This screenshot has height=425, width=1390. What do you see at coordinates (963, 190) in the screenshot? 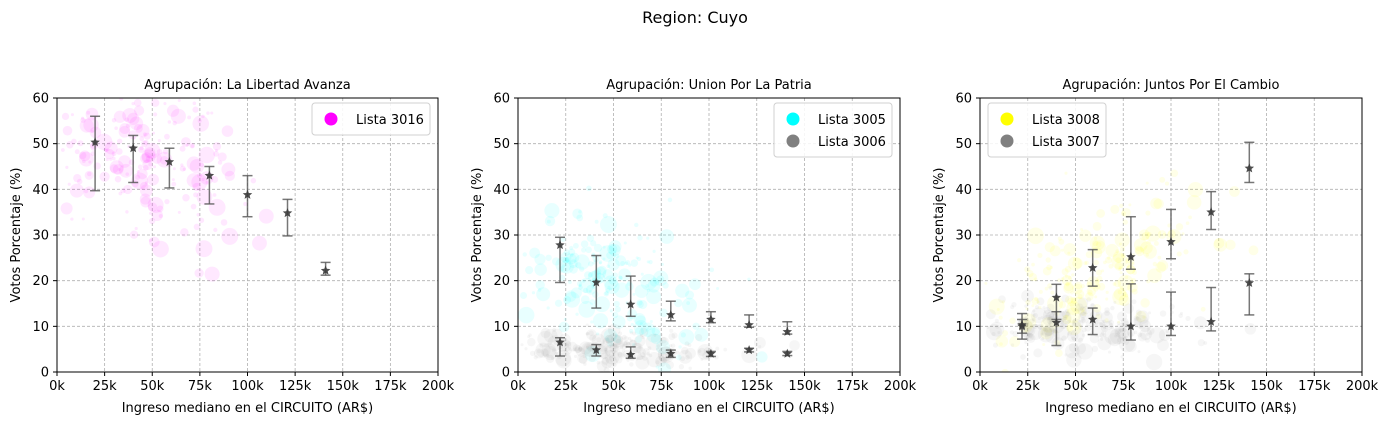
I see `y-tick-label: 40` at bounding box center [963, 190].